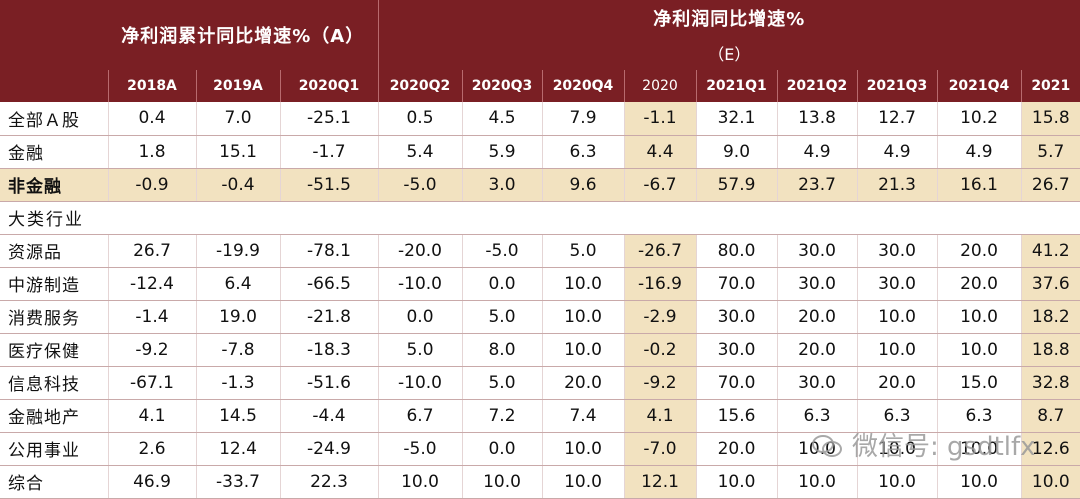 The height and width of the screenshot is (499, 1080). Describe the element at coordinates (328, 317) in the screenshot. I see `table-cell: -21.8` at that location.